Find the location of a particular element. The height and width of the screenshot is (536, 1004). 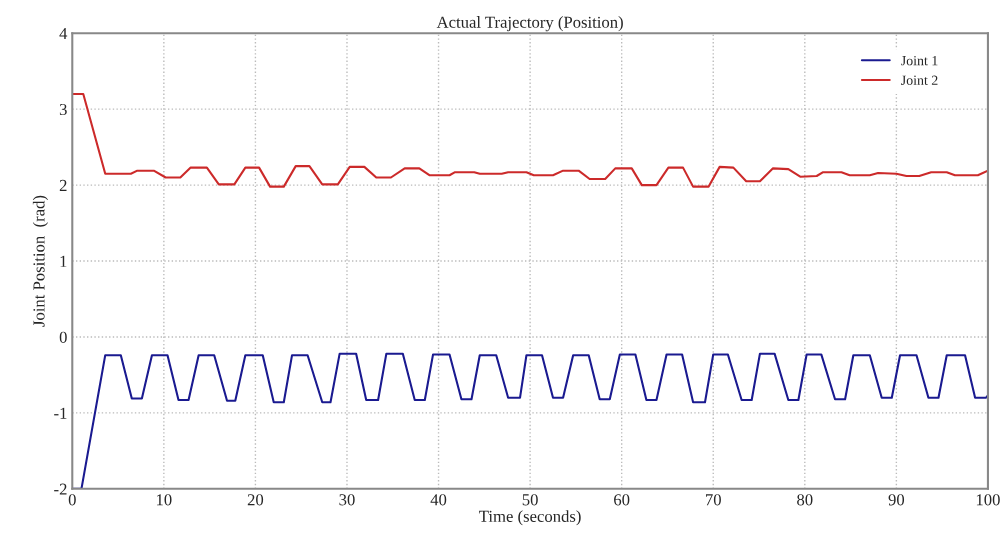

y-tick-label: 2 is located at coordinates (63, 185).